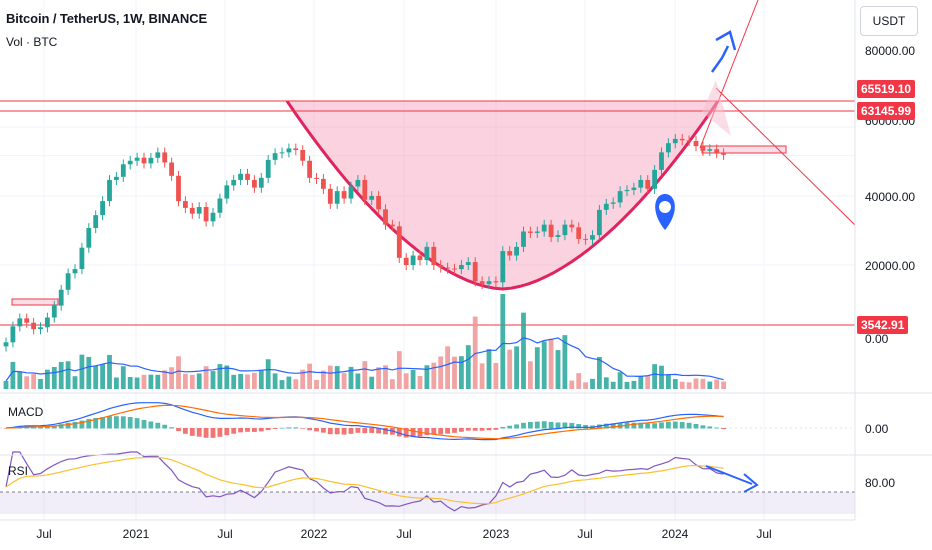  Describe the element at coordinates (496, 534) in the screenshot. I see `time-label: 2023` at that location.